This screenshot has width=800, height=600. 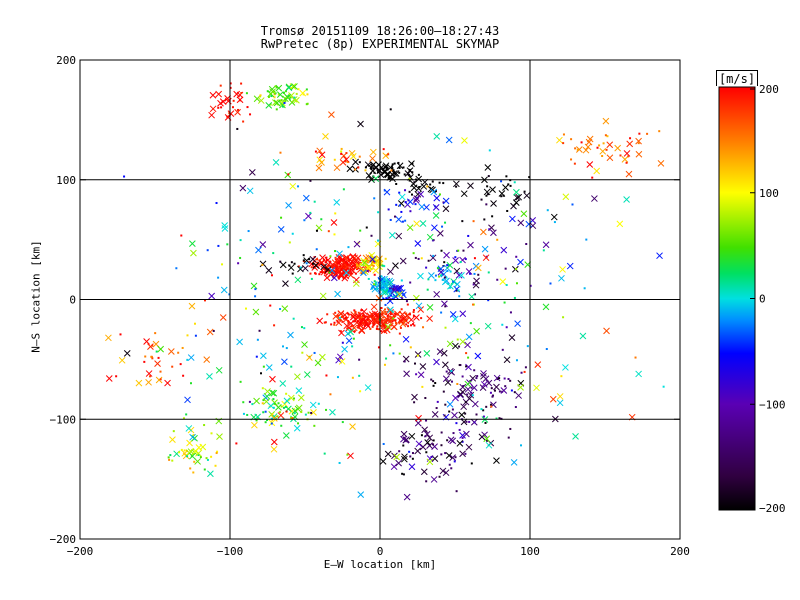 What do you see at coordinates (72, 300) in the screenshot?
I see `y-tick-label: 0` at bounding box center [72, 300].